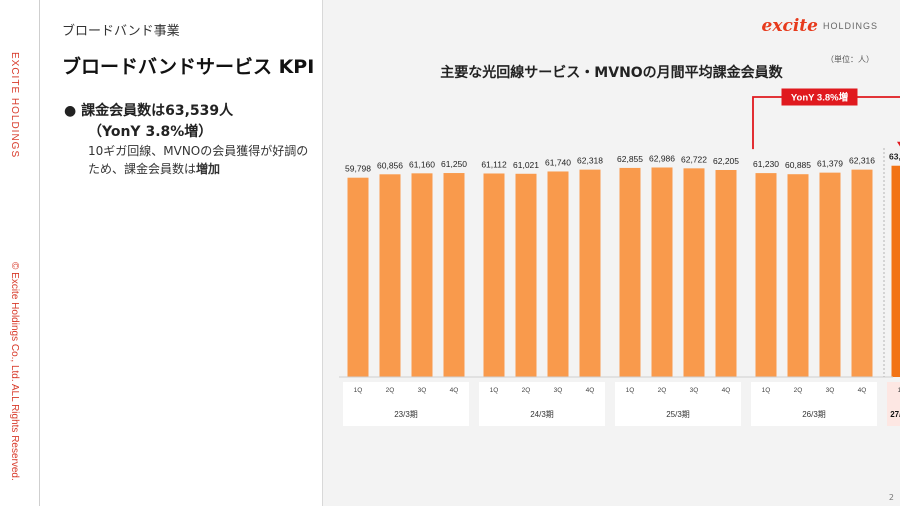 The width and height of the screenshot is (900, 506). I want to click on description: 10ギガ回線、MVNOの会員獲得が好調のため、課金会員数は増加, so click(202, 160).